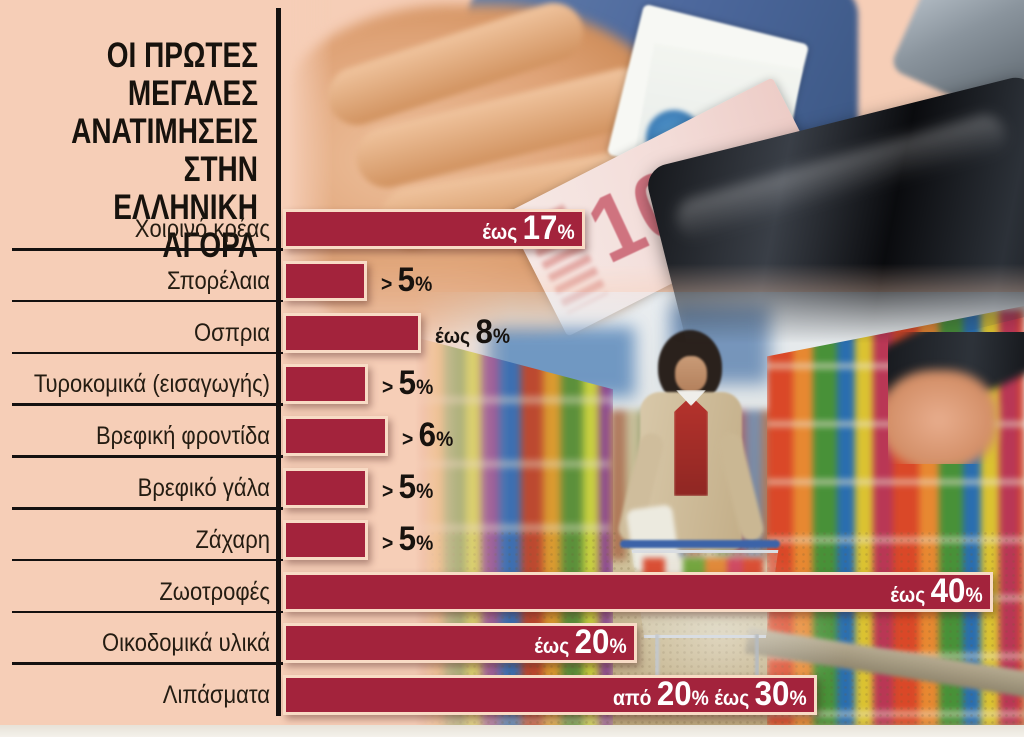 The image size is (1024, 737). Describe the element at coordinates (186, 643) in the screenshot. I see `category-label: Οικοδομικά υλικά` at that location.